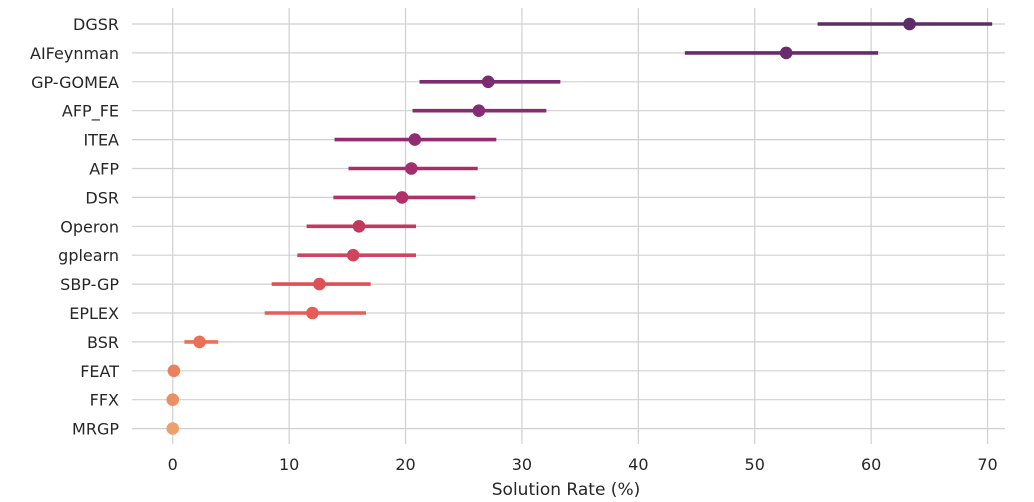 The height and width of the screenshot is (502, 1034). I want to click on x-tick-label: 20, so click(405, 464).